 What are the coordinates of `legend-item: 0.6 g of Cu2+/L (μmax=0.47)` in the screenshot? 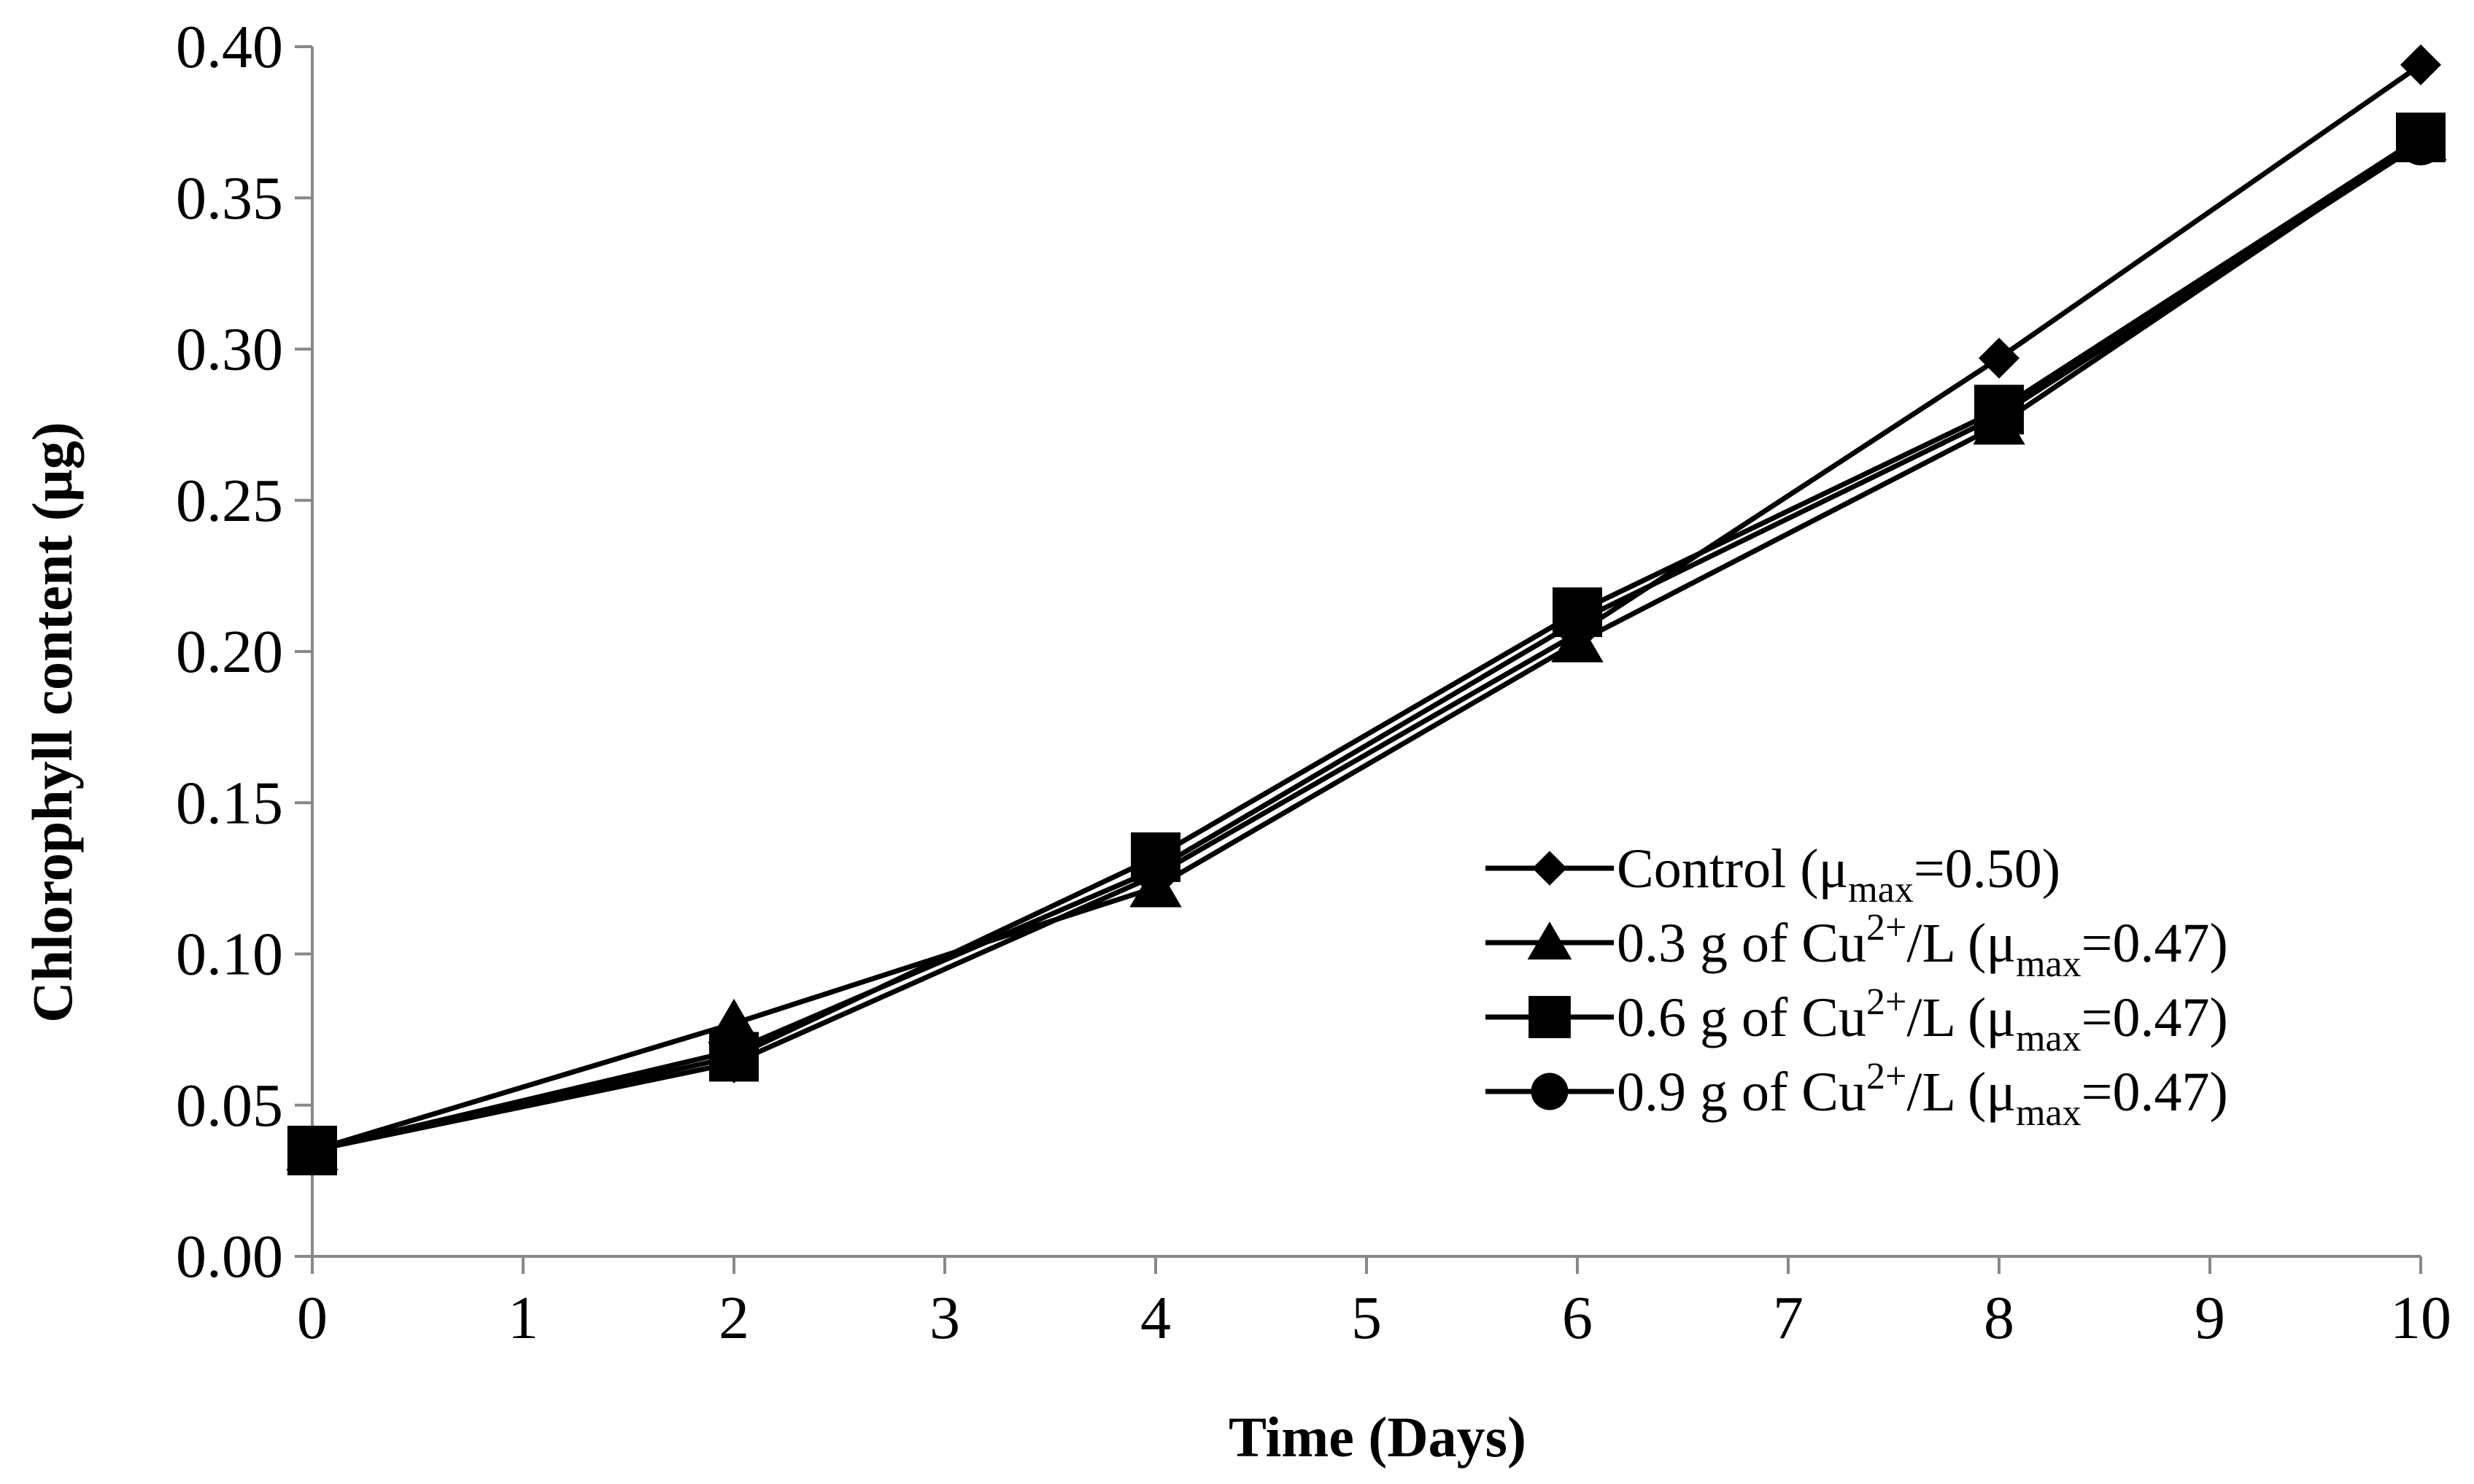 It's located at (1856, 1020).